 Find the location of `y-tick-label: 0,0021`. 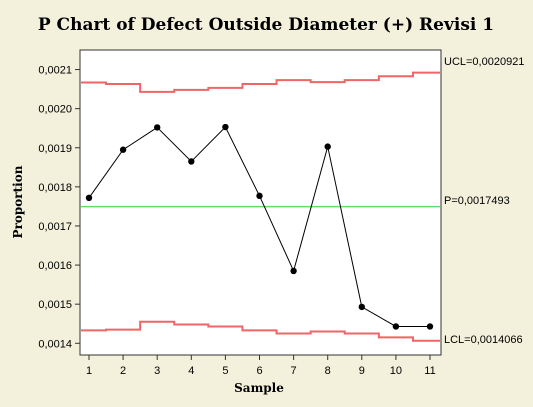

y-tick-label: 0,0021 is located at coordinates (55, 71).